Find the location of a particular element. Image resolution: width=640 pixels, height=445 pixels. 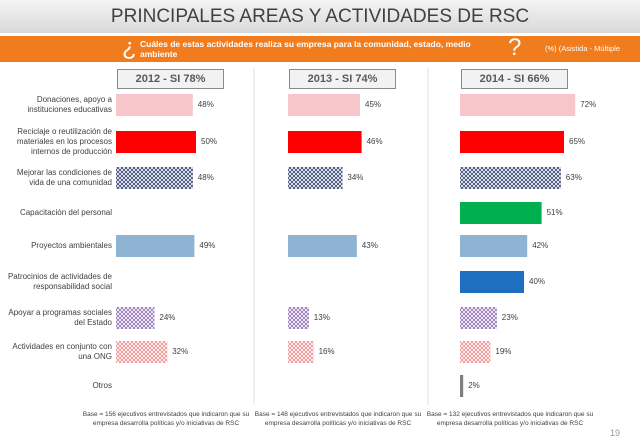

value-label: 65% is located at coordinates (577, 141).